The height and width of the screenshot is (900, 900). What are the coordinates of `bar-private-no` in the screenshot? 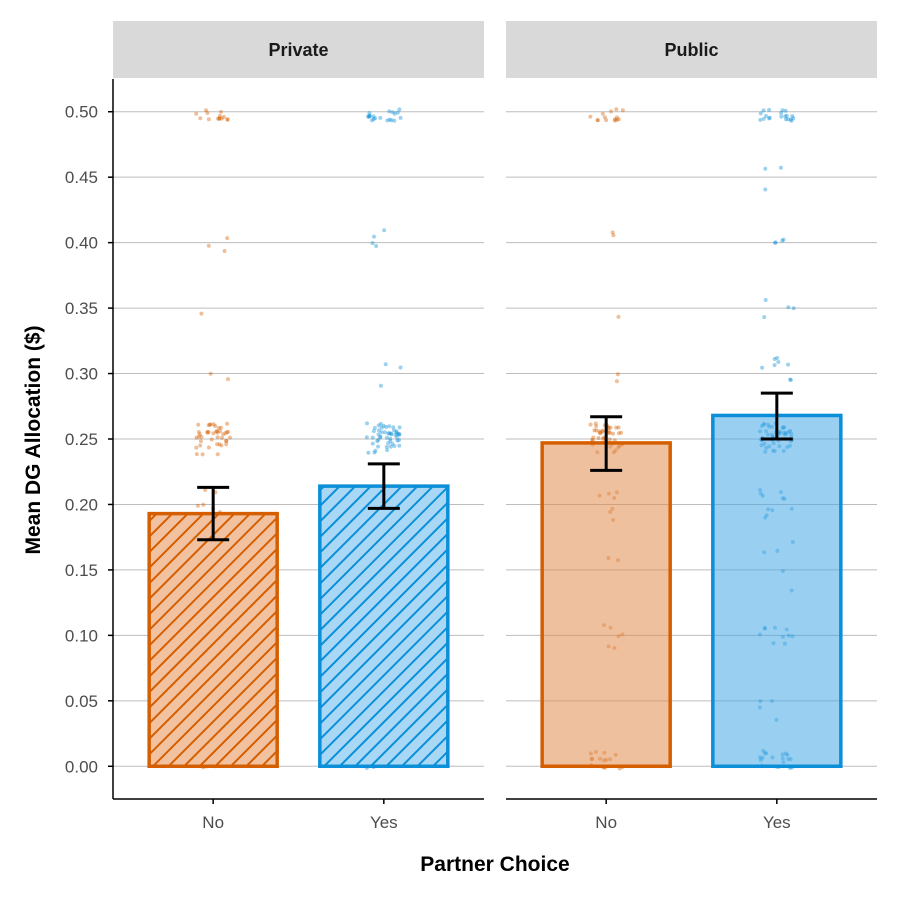 It's located at (213, 640).